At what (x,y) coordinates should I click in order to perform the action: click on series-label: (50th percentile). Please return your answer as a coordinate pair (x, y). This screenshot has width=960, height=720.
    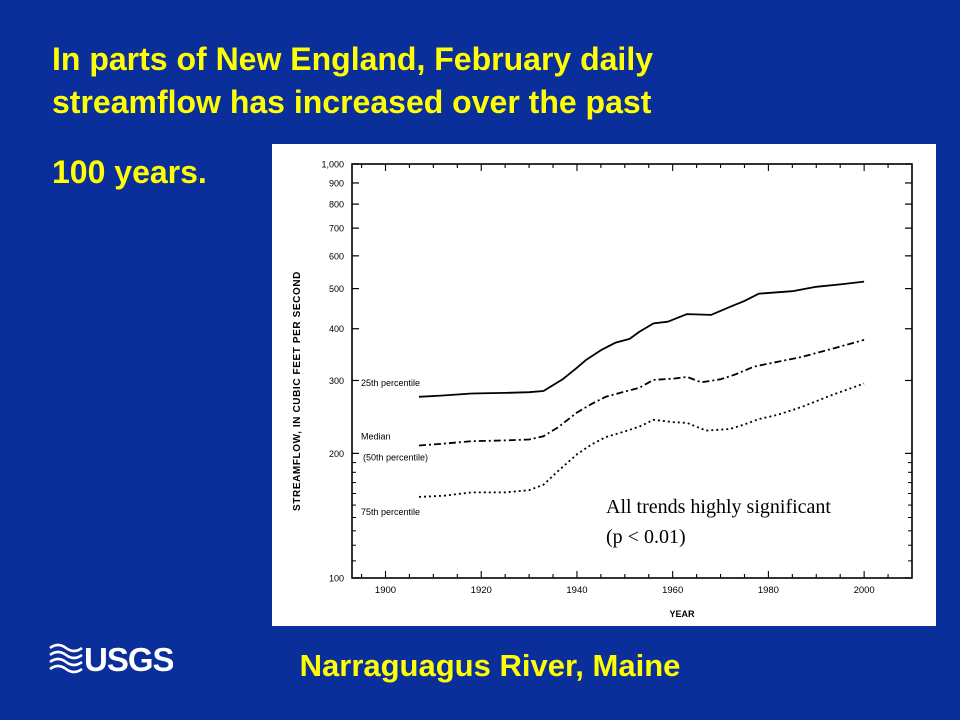
    Looking at the image, I should click on (395, 457).